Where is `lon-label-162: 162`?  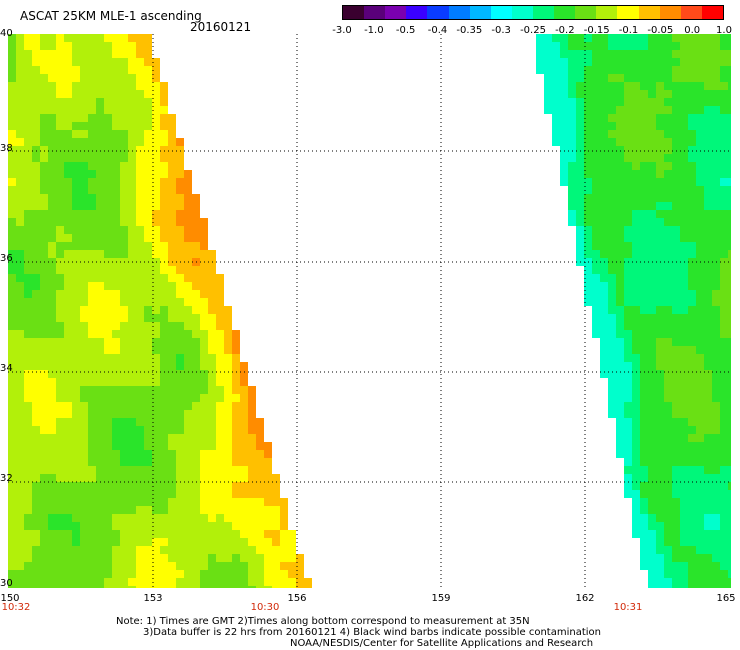
lon-label-162: 162 is located at coordinates (585, 598).